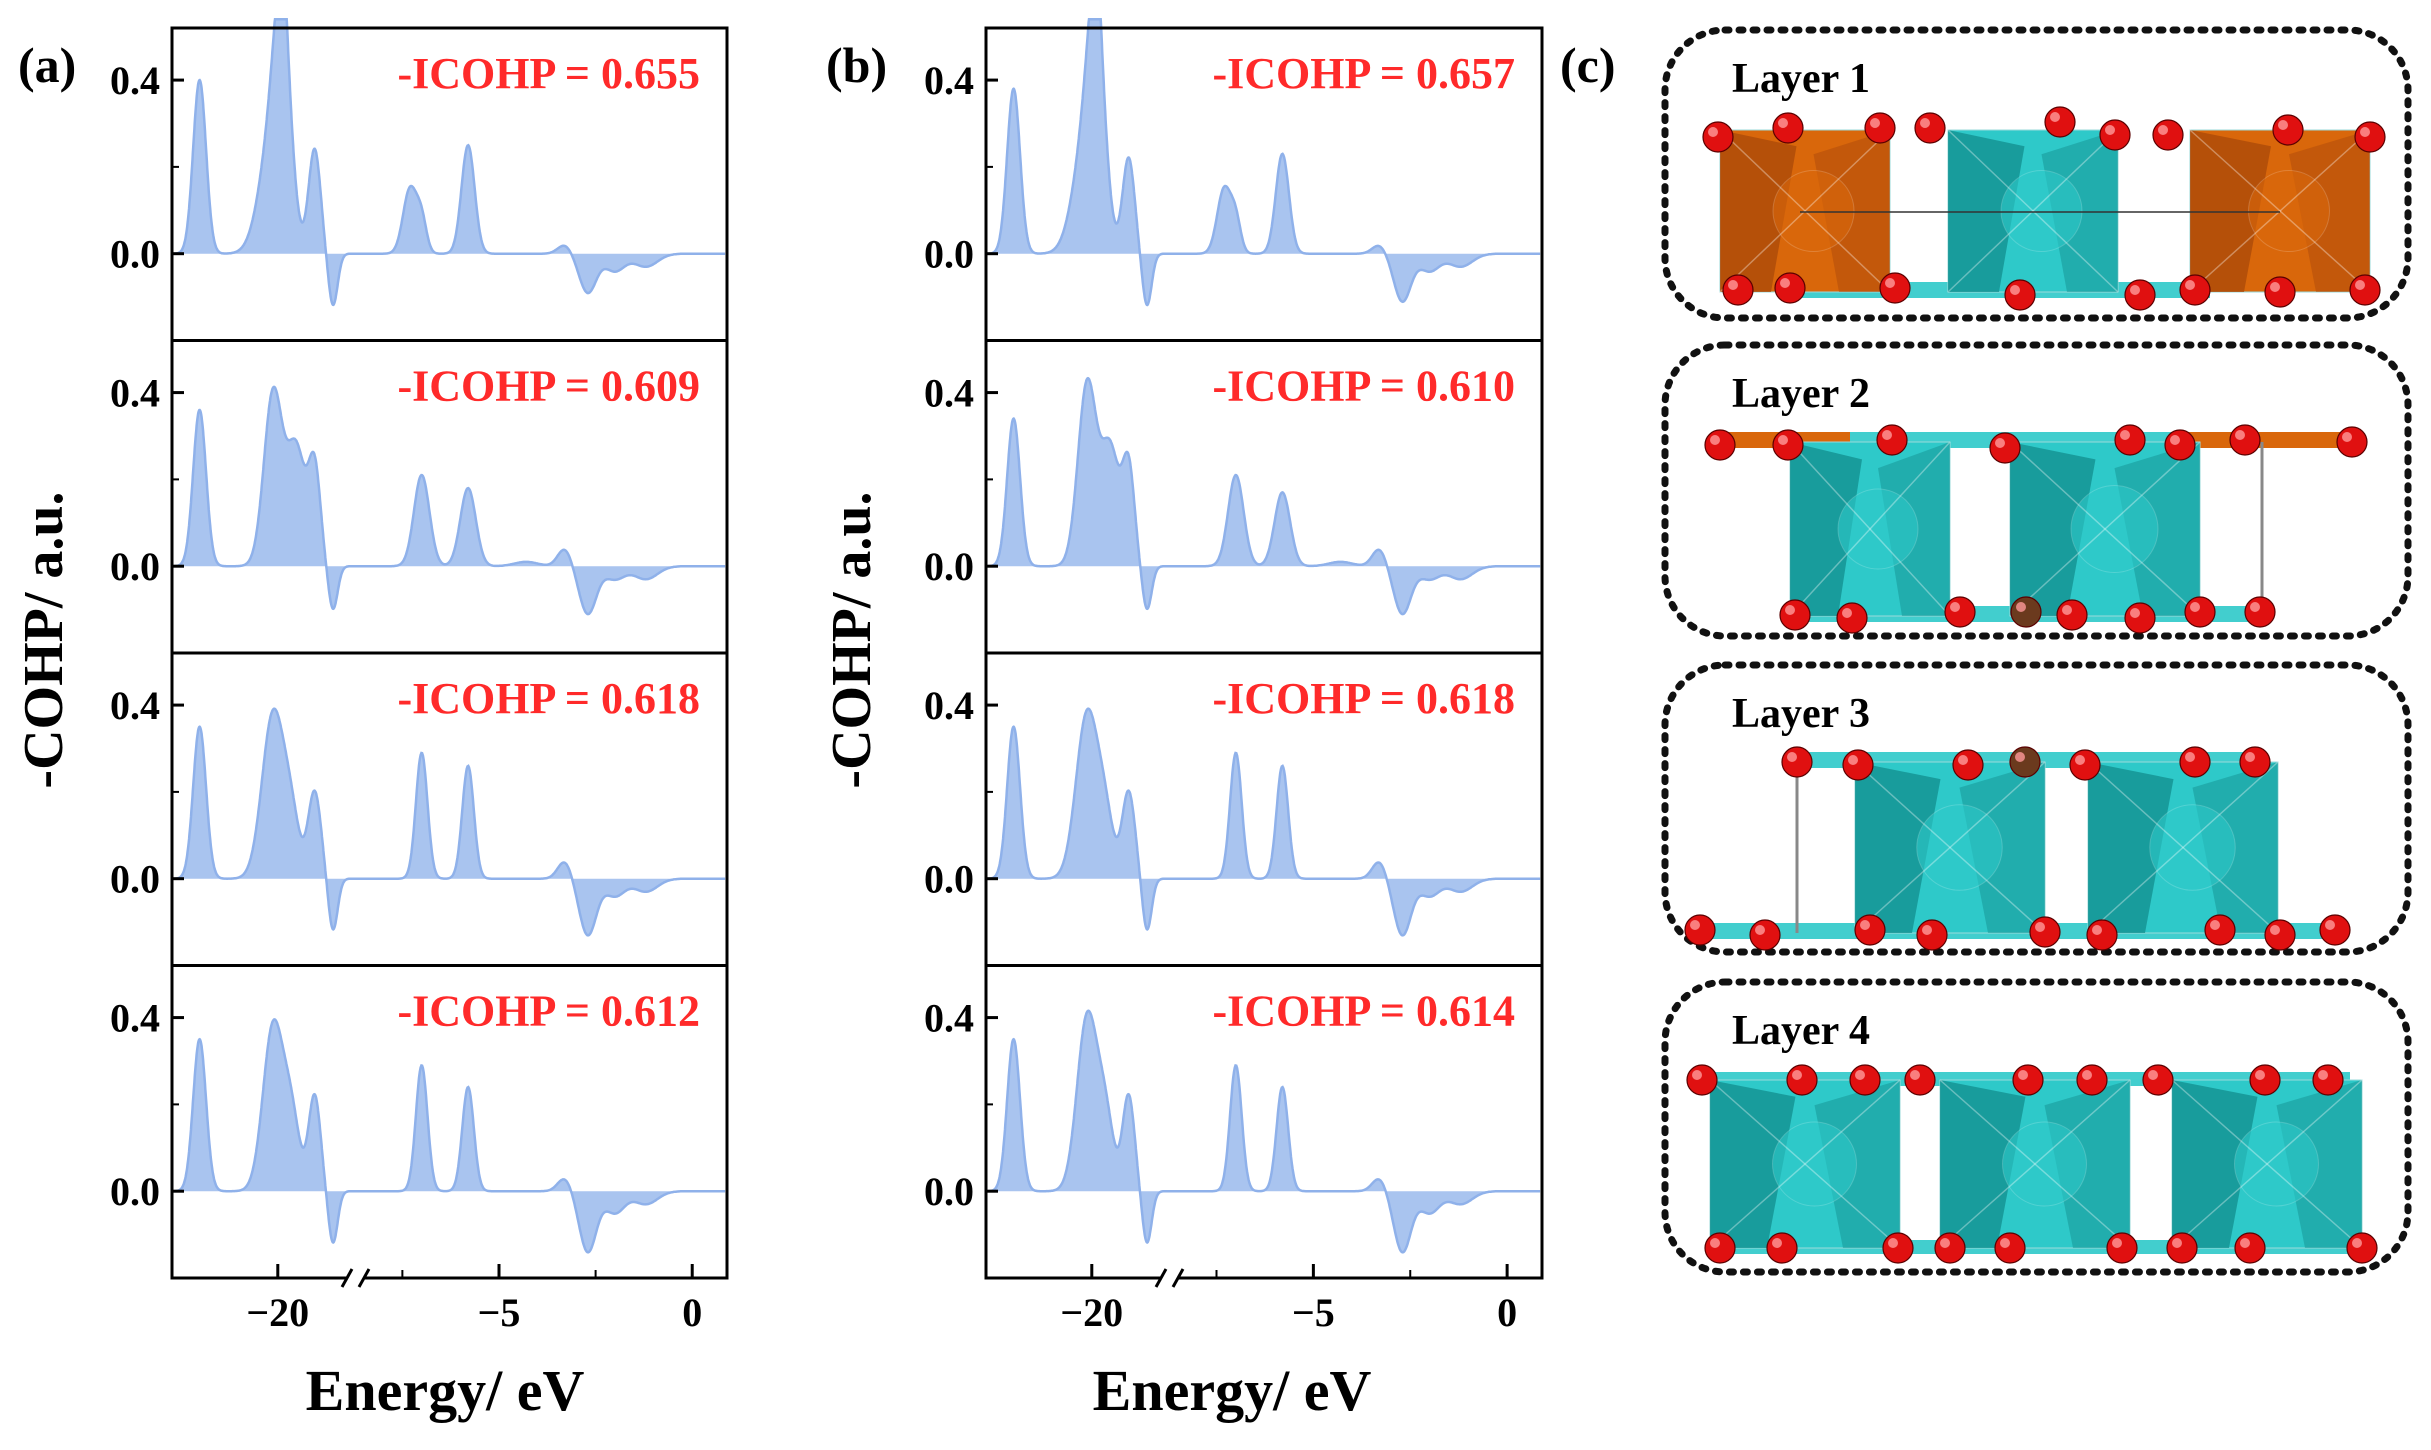  I want to click on layer1-cyan-octahedron, so click(2033, 211).